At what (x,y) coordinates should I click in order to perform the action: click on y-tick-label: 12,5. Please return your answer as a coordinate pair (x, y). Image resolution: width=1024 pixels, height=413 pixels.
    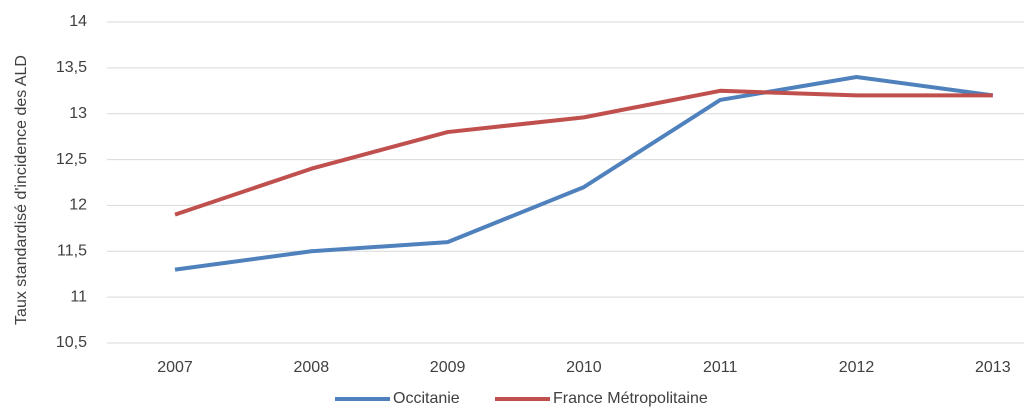
    Looking at the image, I should click on (71, 159).